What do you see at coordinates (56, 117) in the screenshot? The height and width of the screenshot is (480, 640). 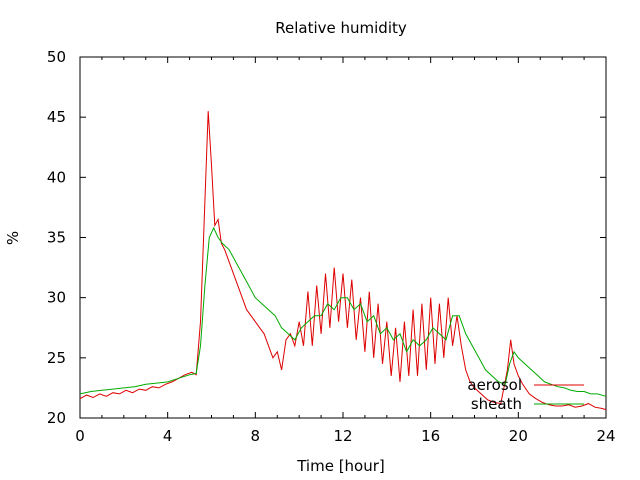 I see `y-tick-label: 45` at bounding box center [56, 117].